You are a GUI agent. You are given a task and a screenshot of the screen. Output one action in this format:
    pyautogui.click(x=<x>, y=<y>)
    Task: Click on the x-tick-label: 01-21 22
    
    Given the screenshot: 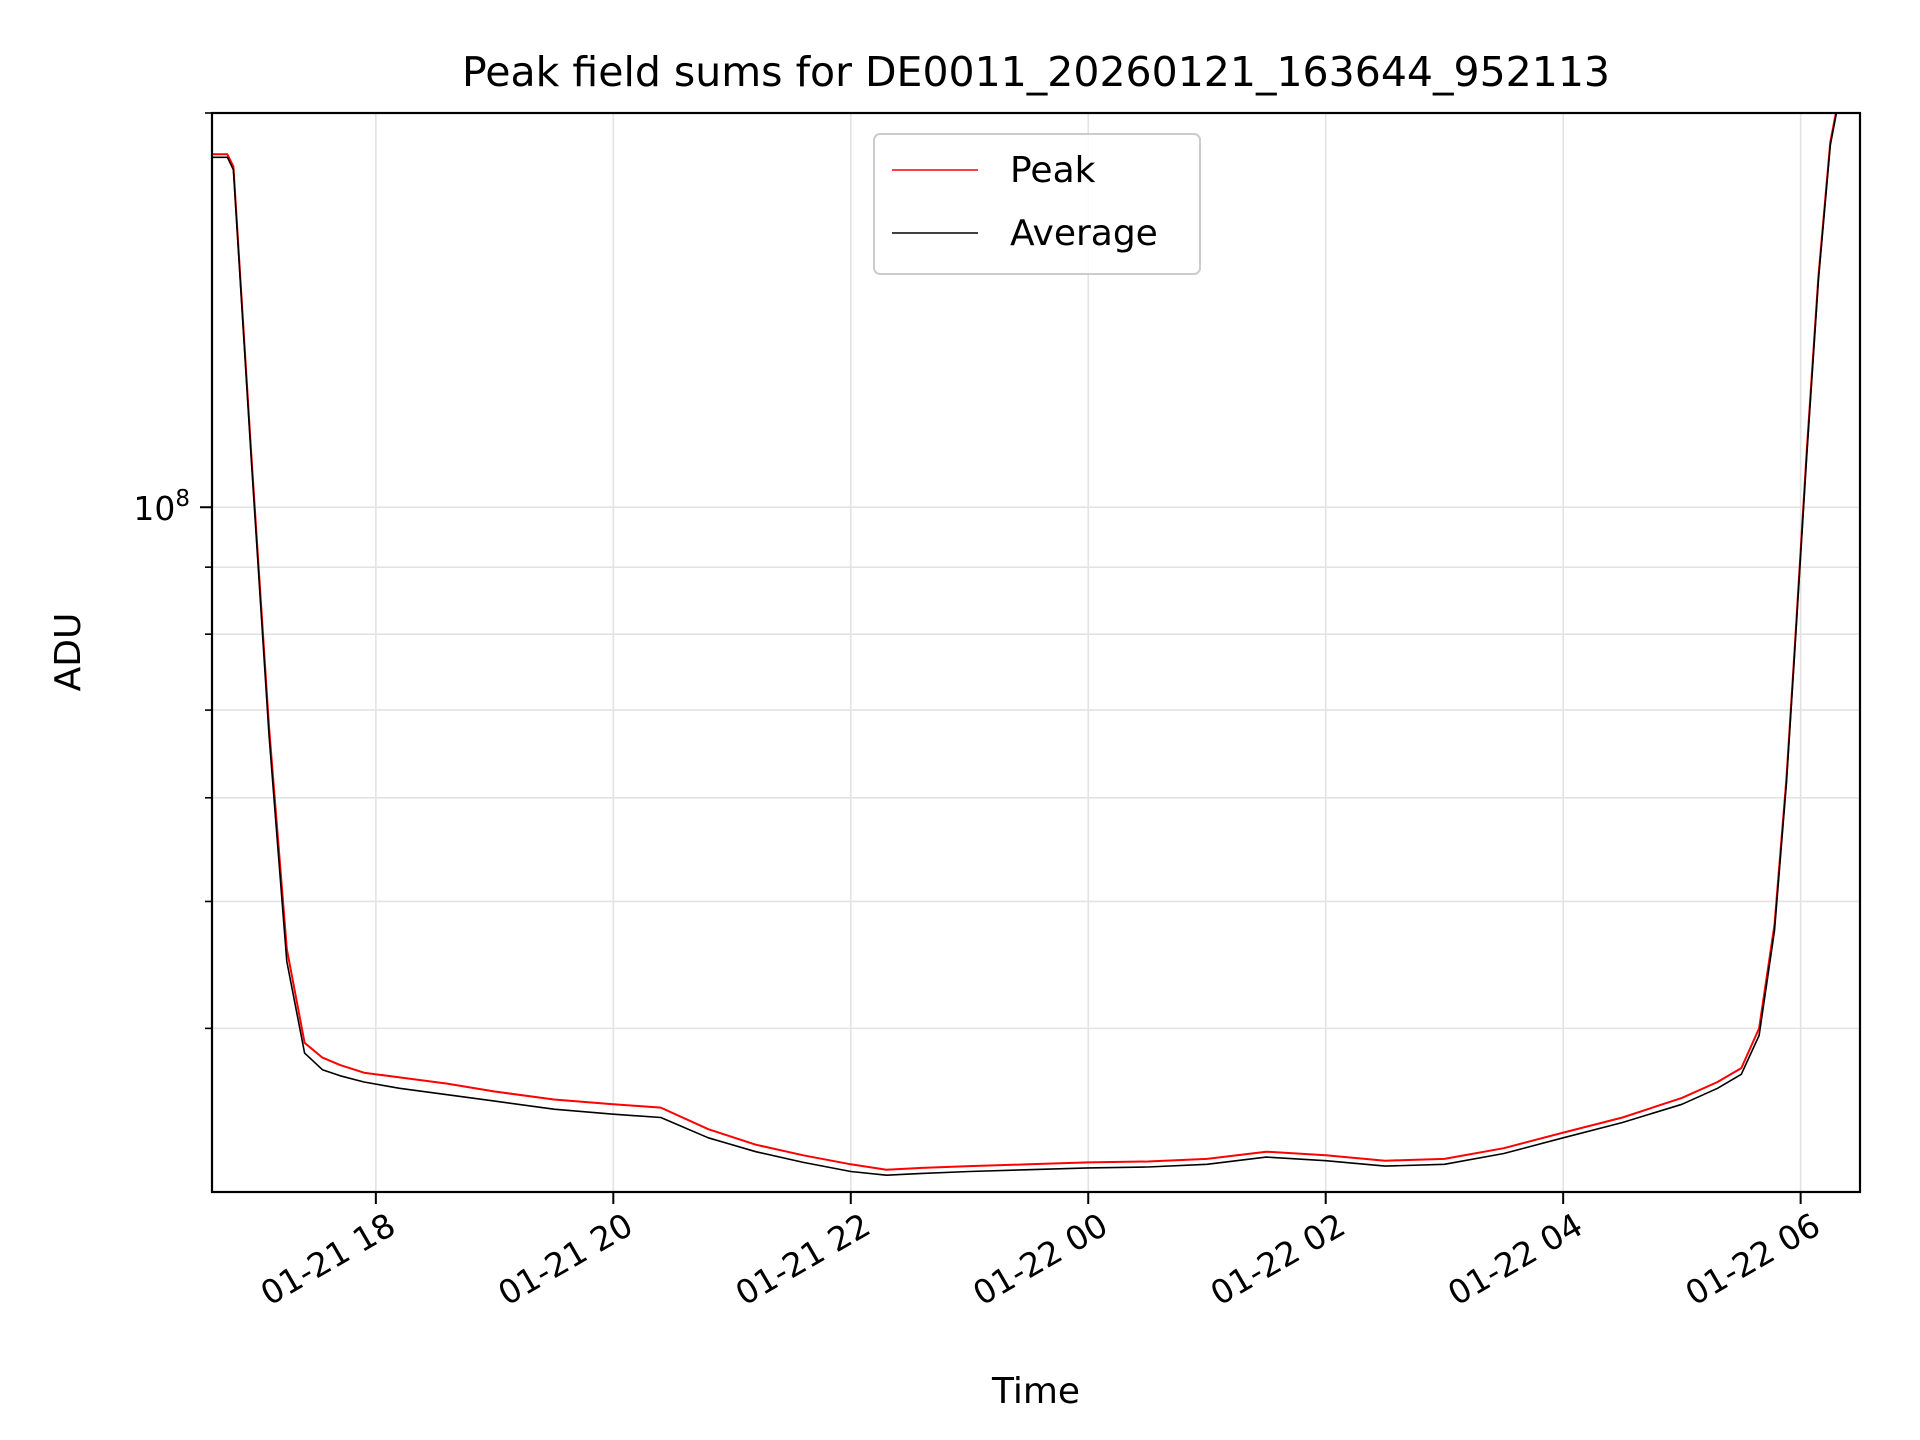 What is the action you would take?
    pyautogui.click(x=803, y=1259)
    